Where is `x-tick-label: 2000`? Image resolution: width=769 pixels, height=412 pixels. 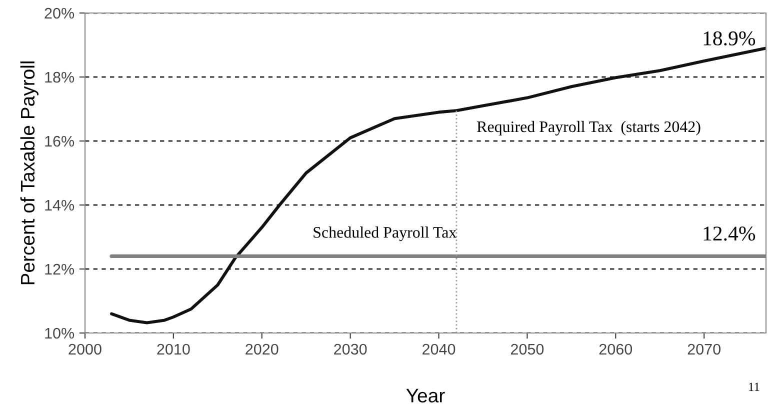
x-tick-label: 2000 is located at coordinates (85, 349).